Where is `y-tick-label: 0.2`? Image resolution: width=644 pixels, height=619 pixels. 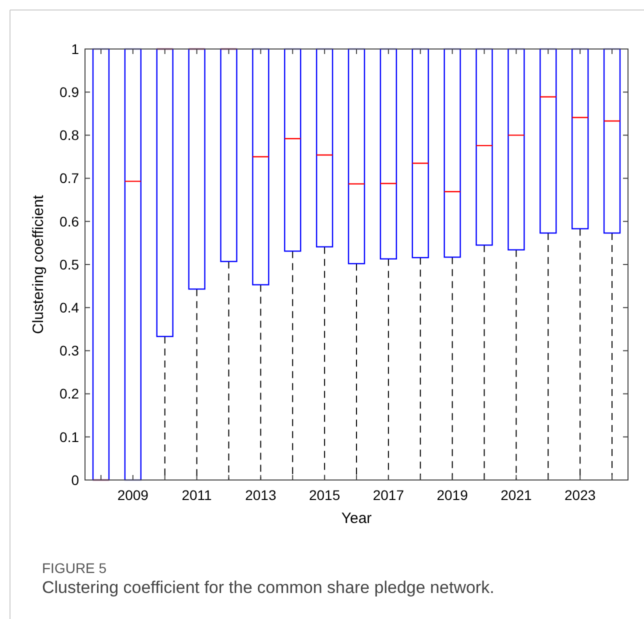 y-tick-label: 0.2 is located at coordinates (70, 394).